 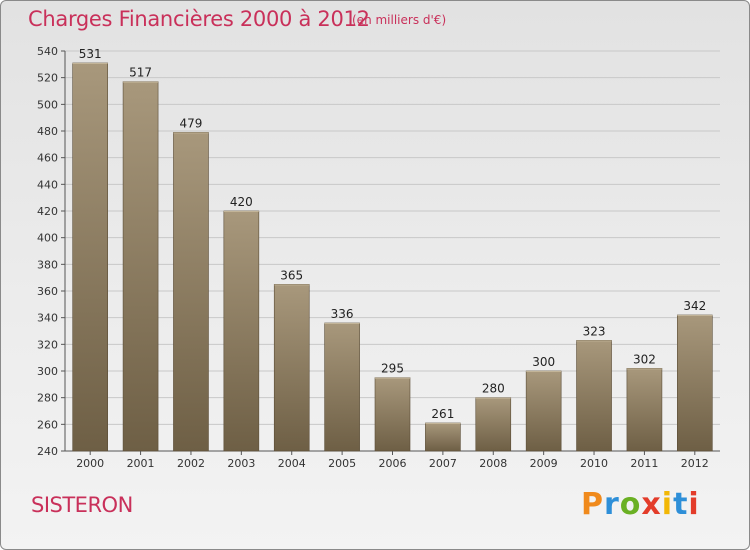 What do you see at coordinates (47, 211) in the screenshot?
I see `y-tick-label: 420` at bounding box center [47, 211].